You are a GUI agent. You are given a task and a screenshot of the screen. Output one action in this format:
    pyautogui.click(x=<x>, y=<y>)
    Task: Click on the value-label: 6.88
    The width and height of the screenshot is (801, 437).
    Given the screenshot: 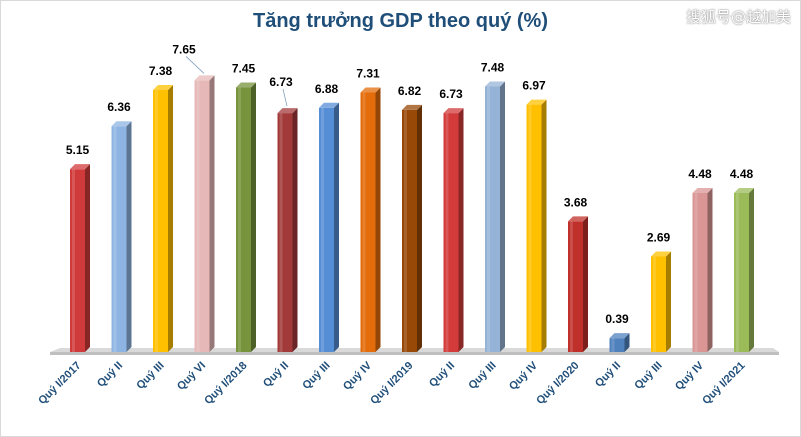 What is the action you would take?
    pyautogui.click(x=327, y=89)
    